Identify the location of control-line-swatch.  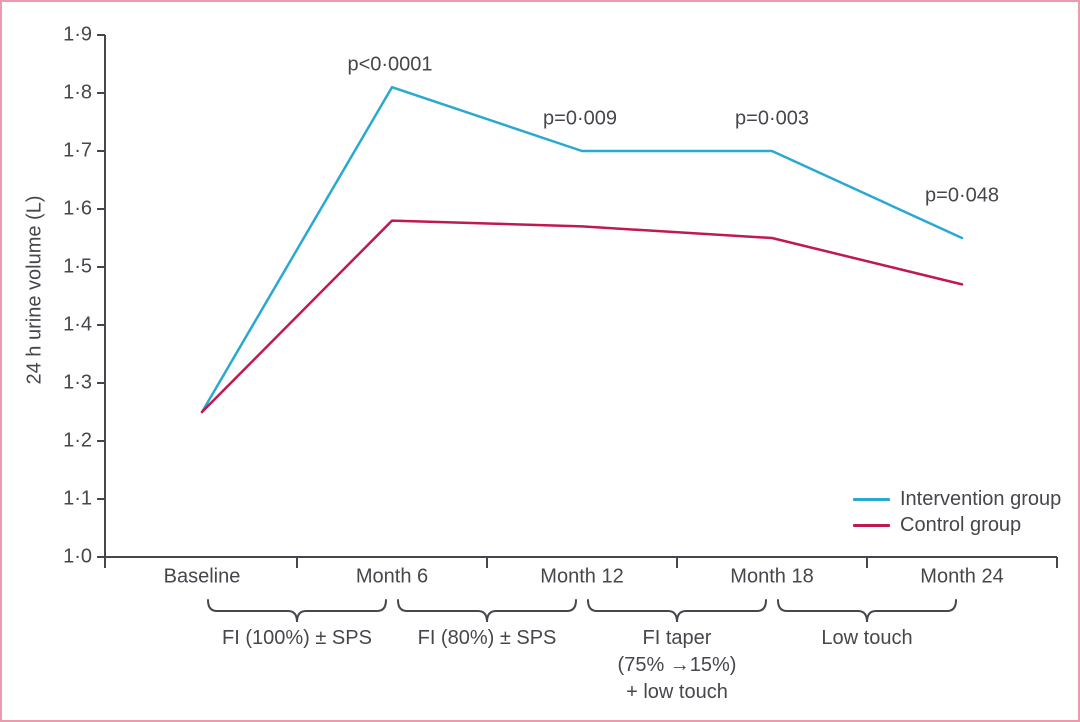
(871, 525).